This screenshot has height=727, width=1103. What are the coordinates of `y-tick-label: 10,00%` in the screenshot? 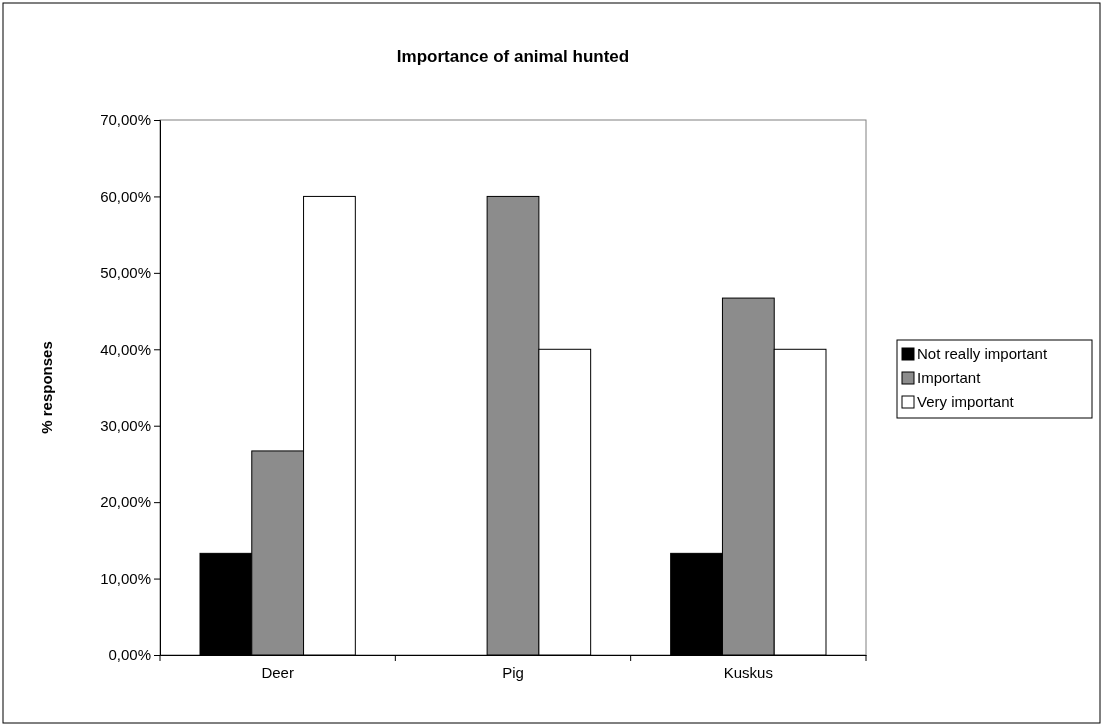 It's located at (125, 578).